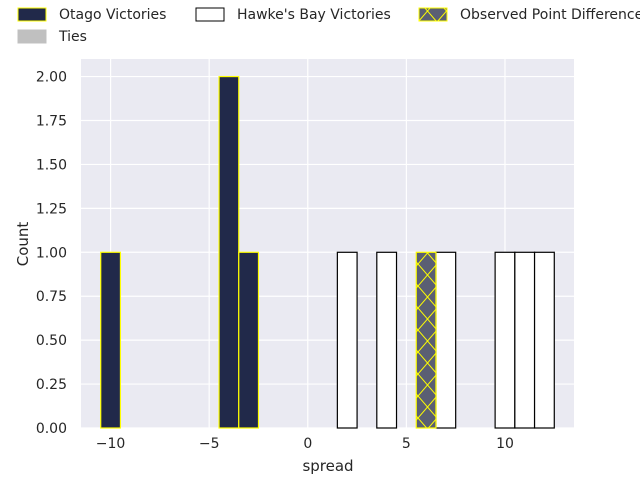  I want to click on y-tick-label: 0.25, so click(51, 385).